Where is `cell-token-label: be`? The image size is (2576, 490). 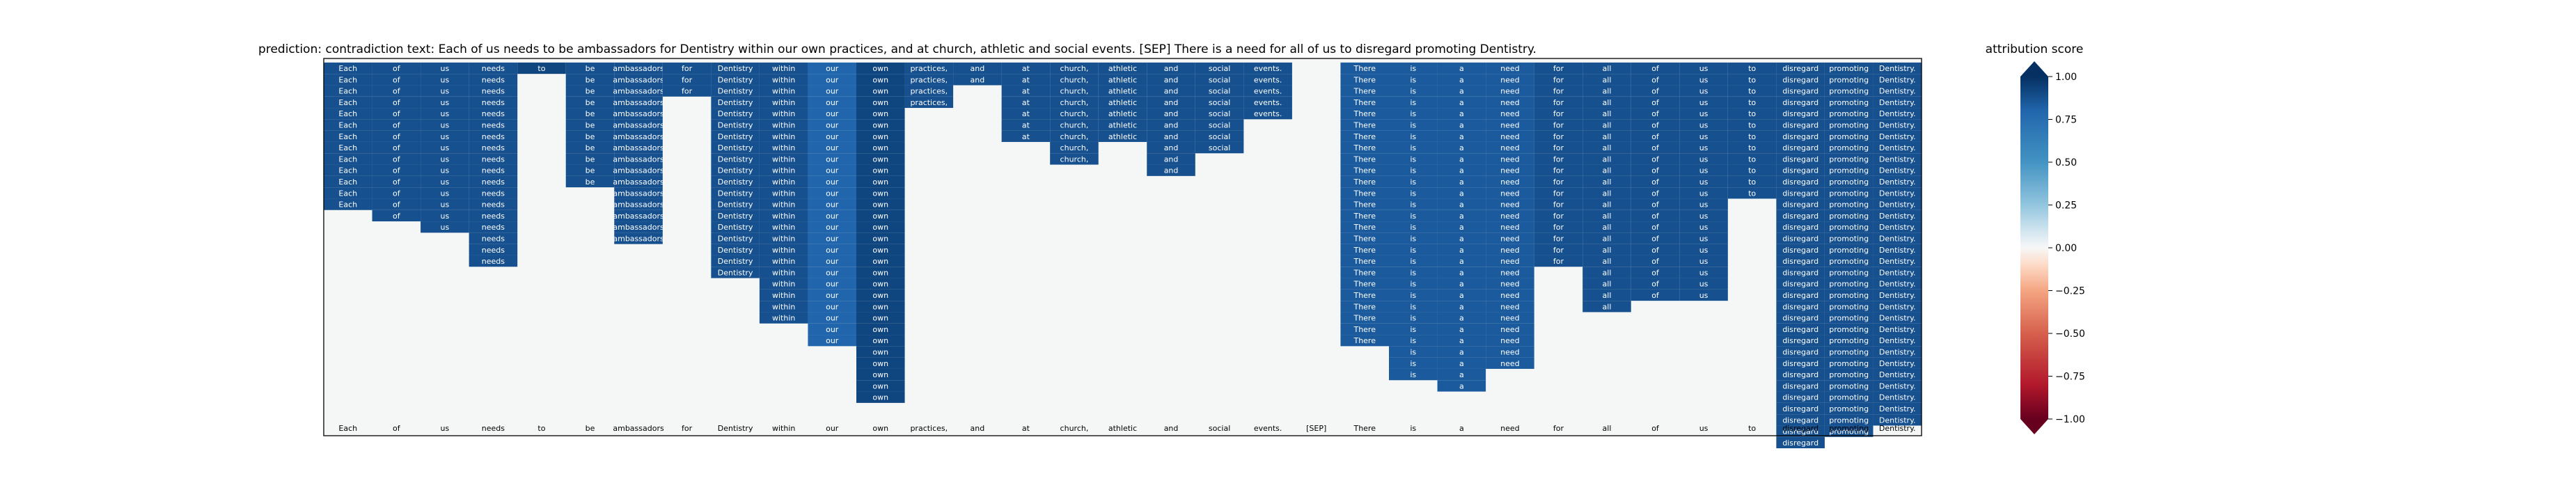
cell-token-label: be is located at coordinates (590, 147).